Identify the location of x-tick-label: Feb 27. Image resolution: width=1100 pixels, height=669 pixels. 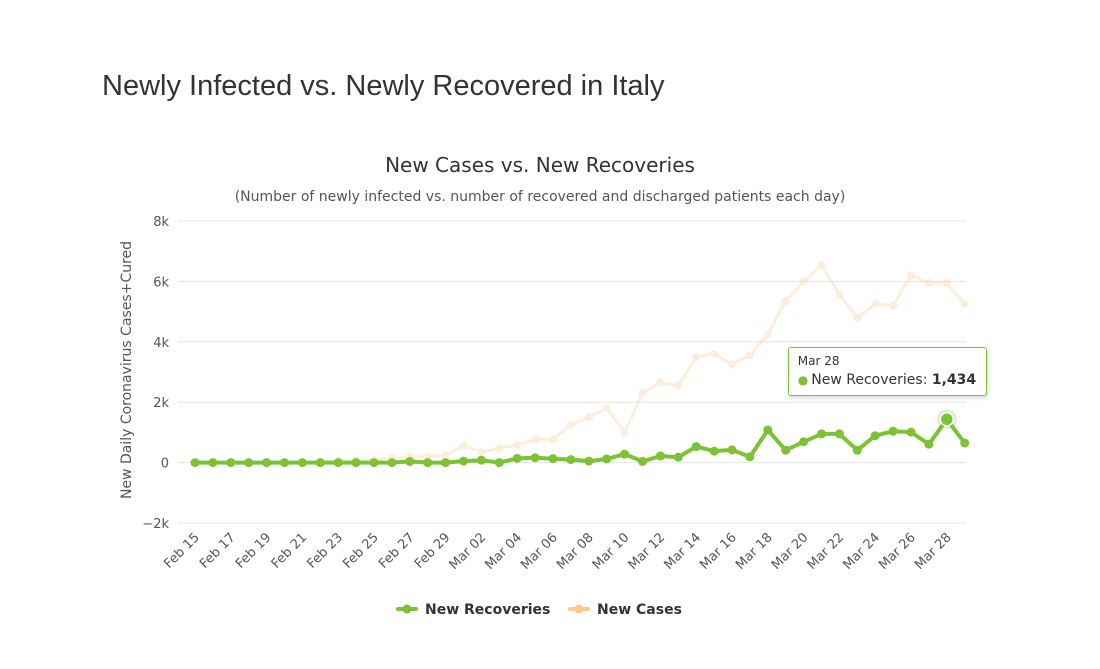
(397, 551).